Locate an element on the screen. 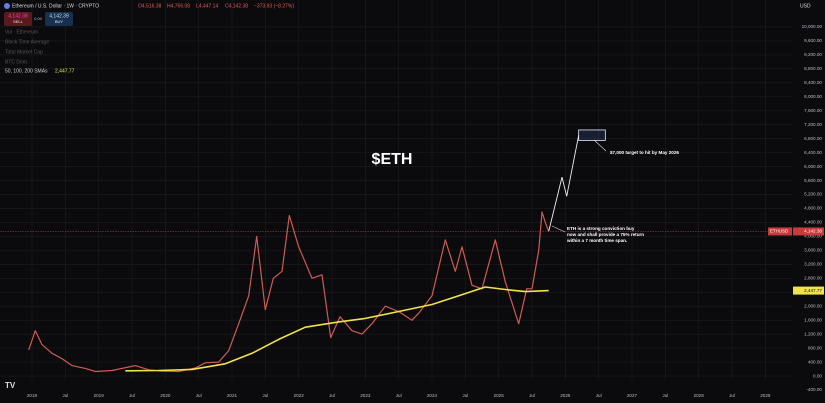 The height and width of the screenshot is (403, 825). indicator: Block Time Average is located at coordinates (27, 42).